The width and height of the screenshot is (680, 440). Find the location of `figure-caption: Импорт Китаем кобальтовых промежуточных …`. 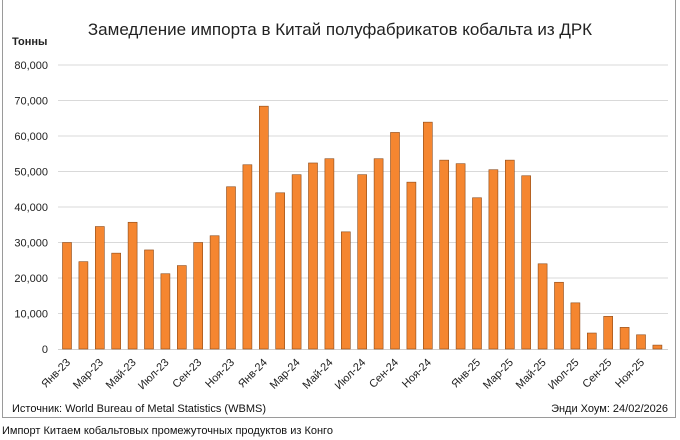

figure-caption: Импорт Китаем кобальтовых промежуточных … is located at coordinates (167, 431).